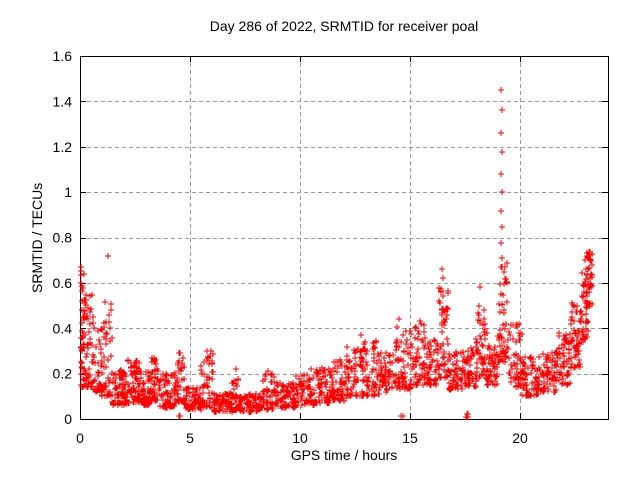 This screenshot has height=480, width=640. I want to click on y-tick-label: 0.8, so click(63, 238).